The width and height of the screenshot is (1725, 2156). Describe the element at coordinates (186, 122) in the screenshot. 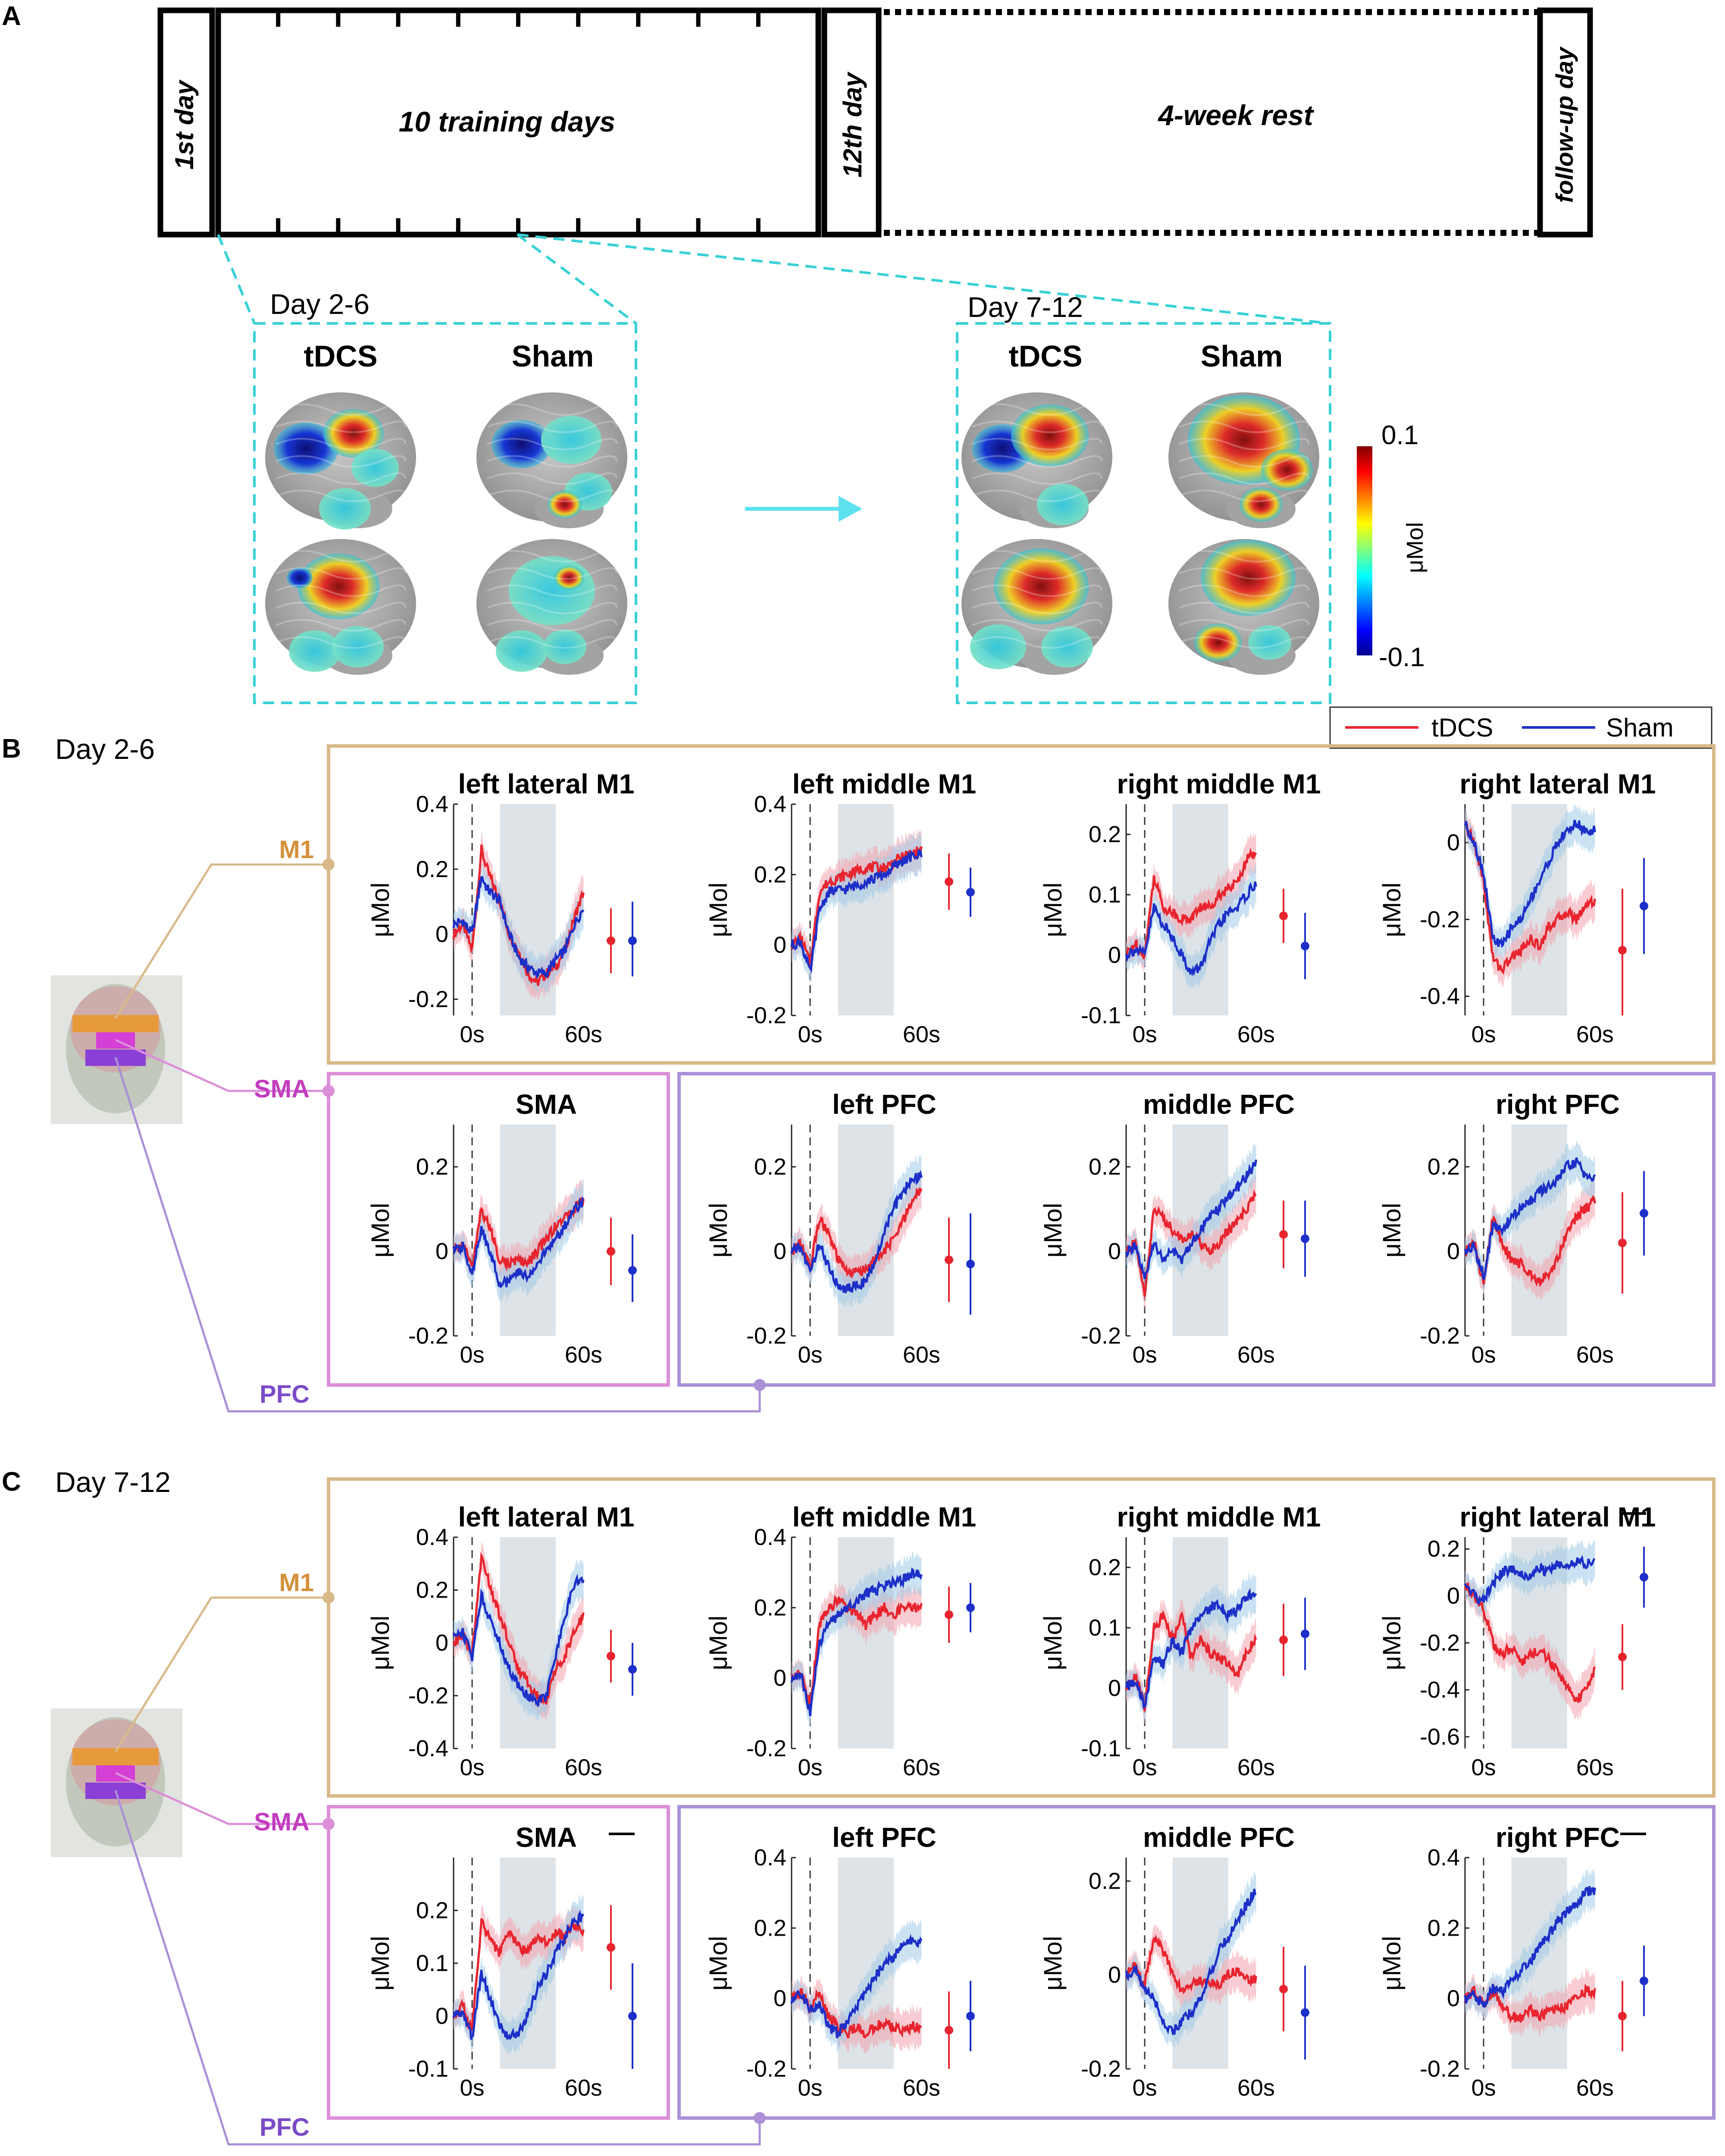

I see `first-day-box` at that location.